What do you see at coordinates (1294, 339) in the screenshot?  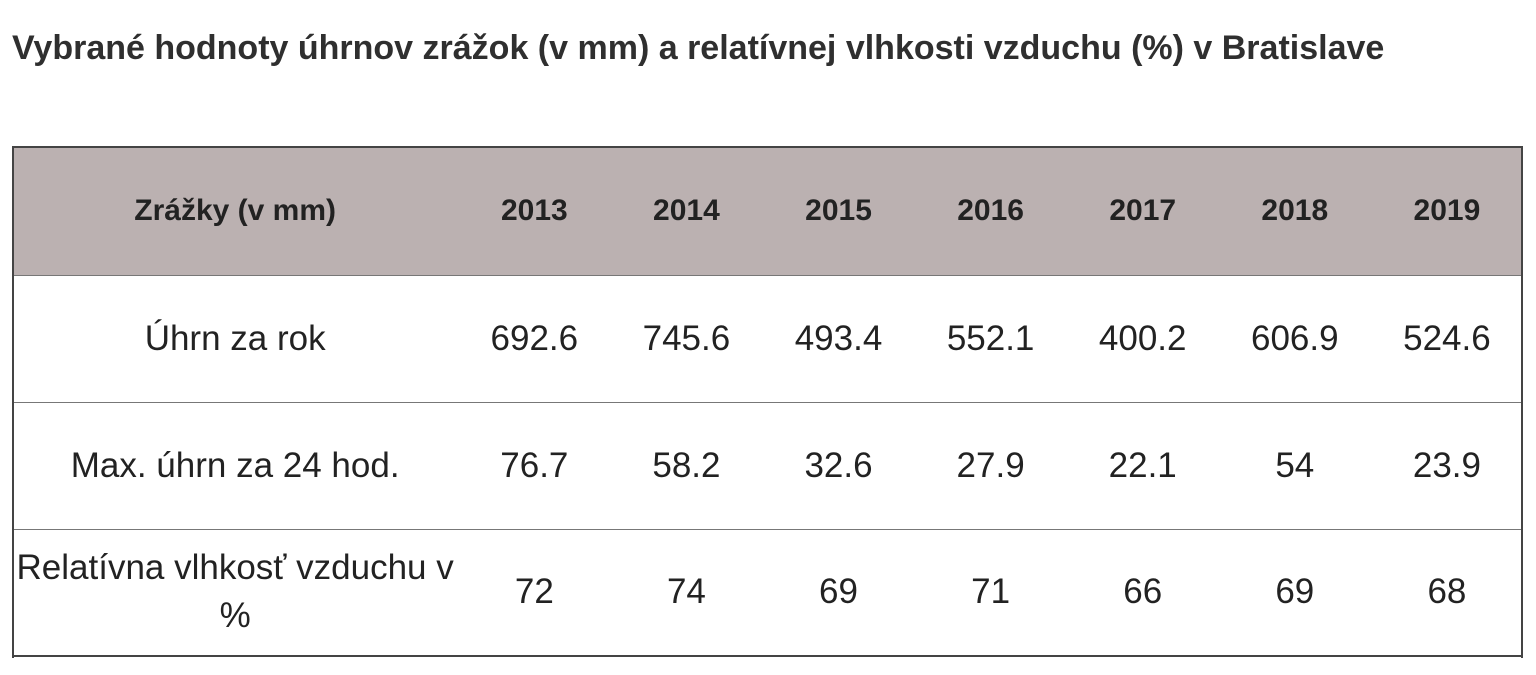 I see `value-cell: 606.9` at bounding box center [1294, 339].